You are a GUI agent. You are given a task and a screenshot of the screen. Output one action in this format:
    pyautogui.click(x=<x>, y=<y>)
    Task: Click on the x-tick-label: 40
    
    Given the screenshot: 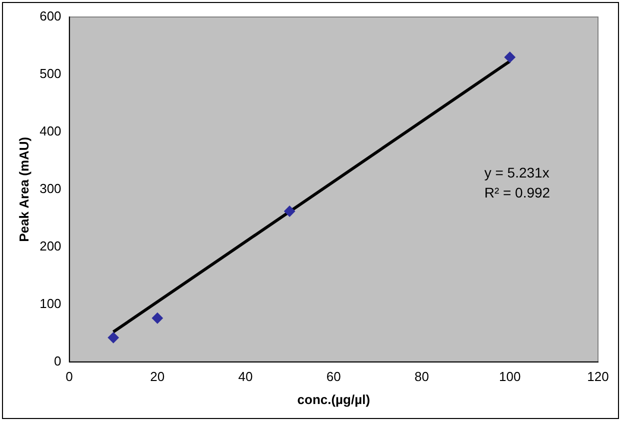 What is the action you would take?
    pyautogui.click(x=245, y=376)
    